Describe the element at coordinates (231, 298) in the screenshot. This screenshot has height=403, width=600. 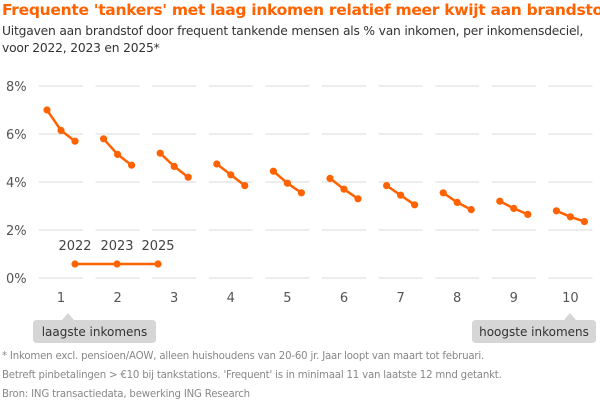
I see `x-tick-label: 4` at that location.